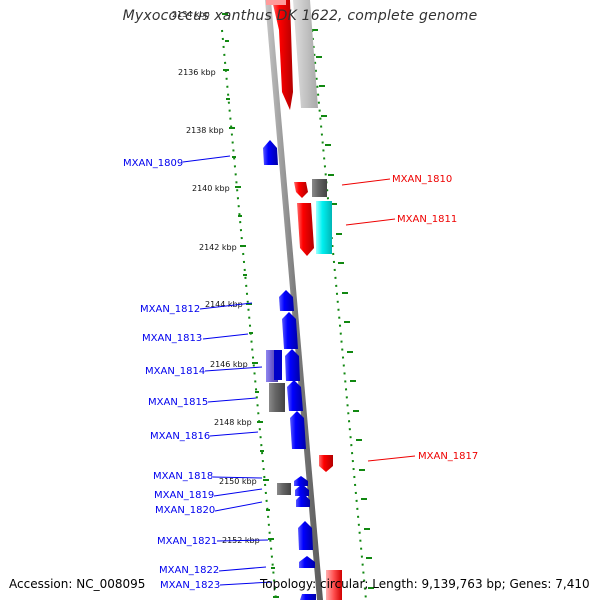 The height and width of the screenshot is (600, 600). What do you see at coordinates (205, 130) in the screenshot?
I see `tick-label-2138: 2138 kbp` at bounding box center [205, 130].